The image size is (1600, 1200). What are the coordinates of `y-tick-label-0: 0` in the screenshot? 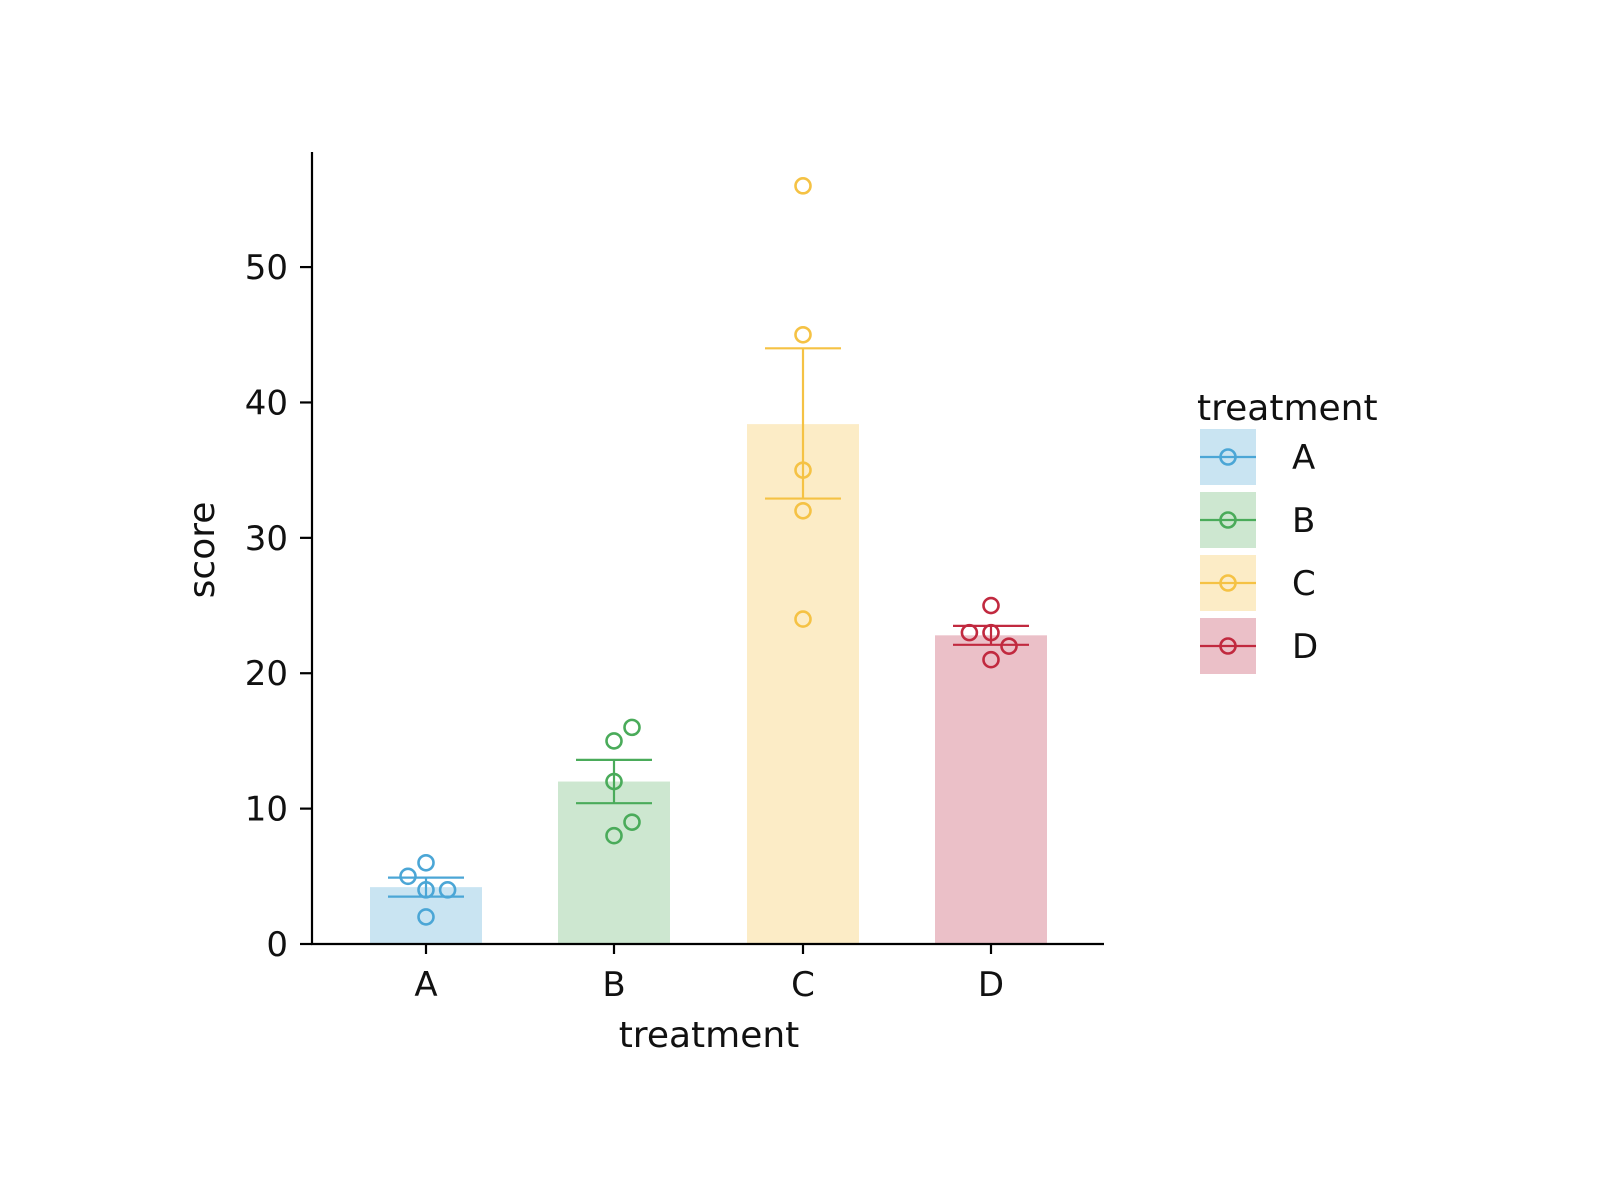 It's located at (277, 945).